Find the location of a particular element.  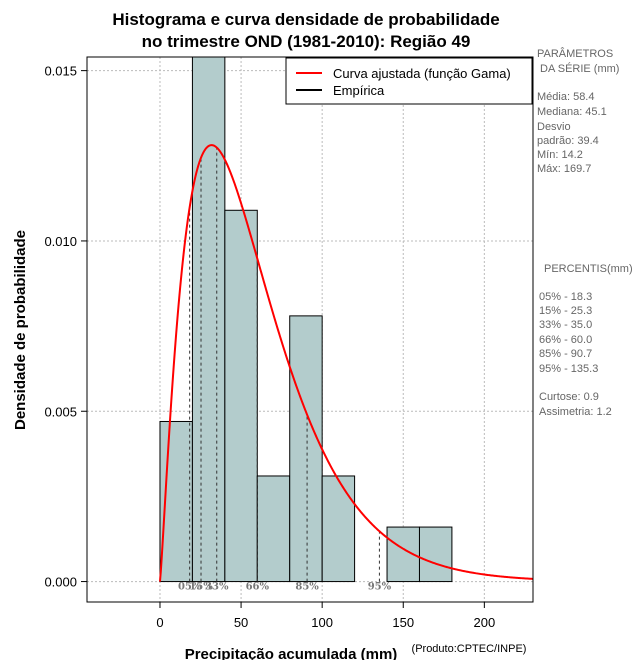

x-tick-label: 100 is located at coordinates (322, 622).